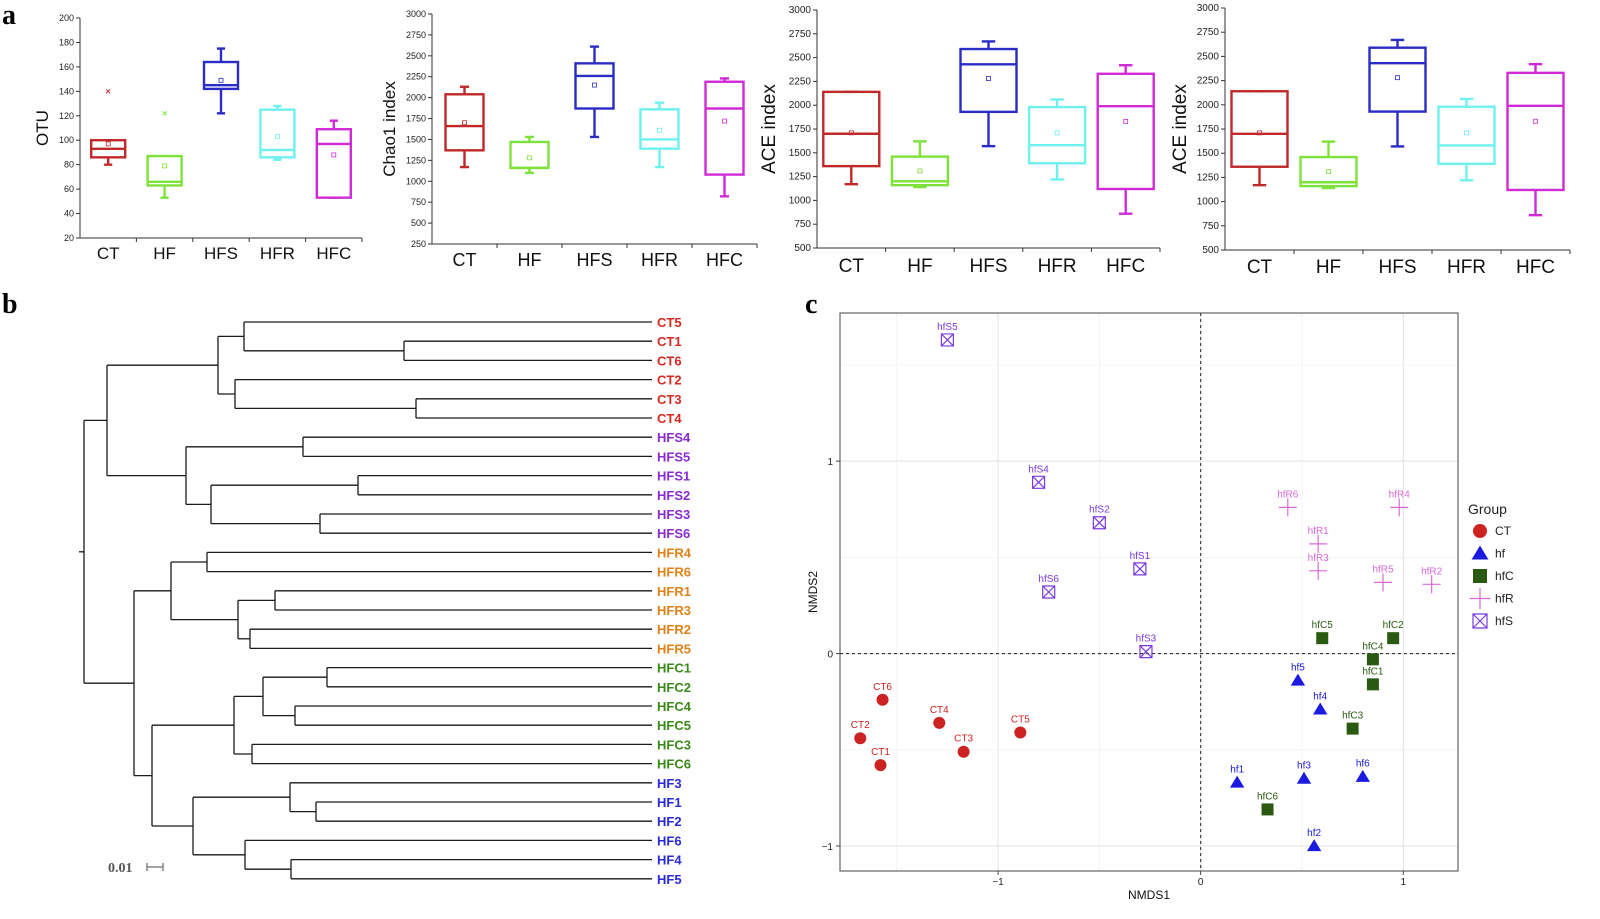  Describe the element at coordinates (1298, 668) in the screenshot. I see `nmds-point-label: hf5` at that location.